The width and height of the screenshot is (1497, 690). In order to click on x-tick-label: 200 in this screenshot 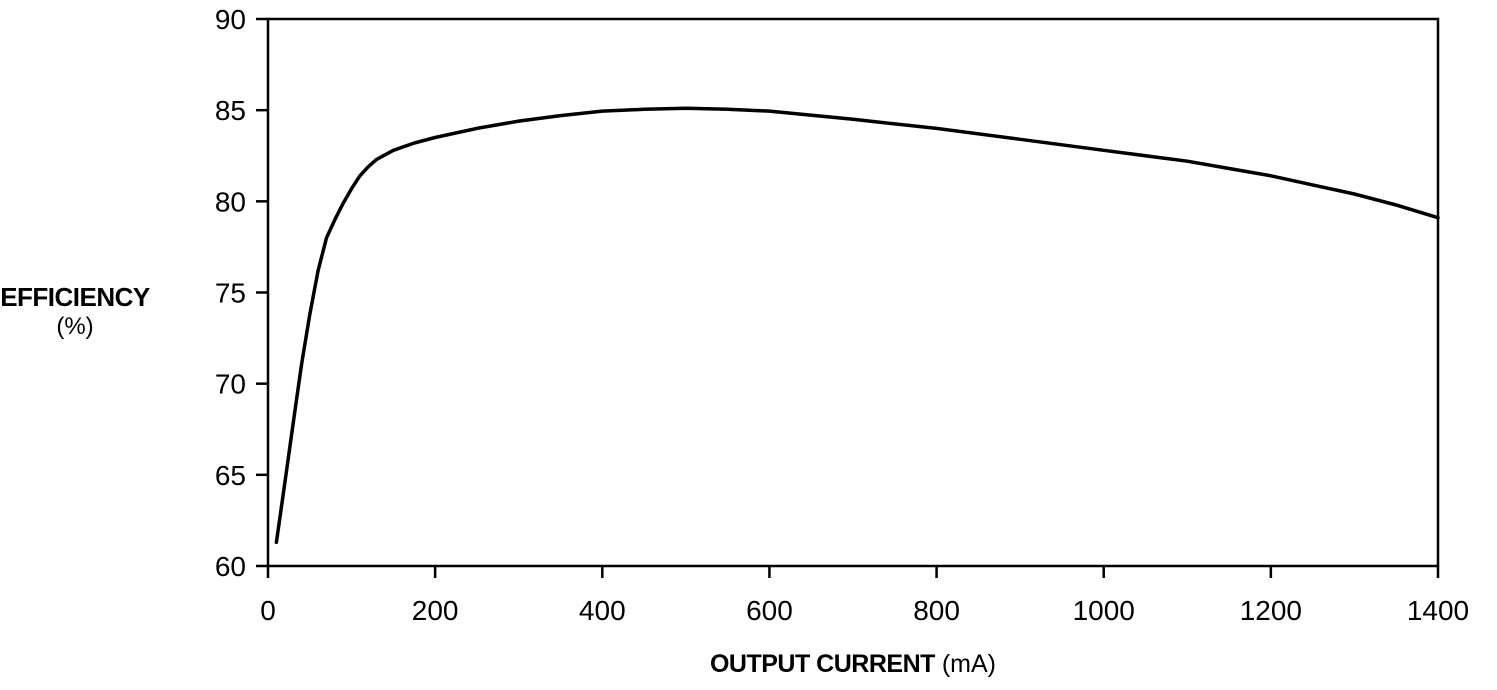, I will do `click(435, 610)`.